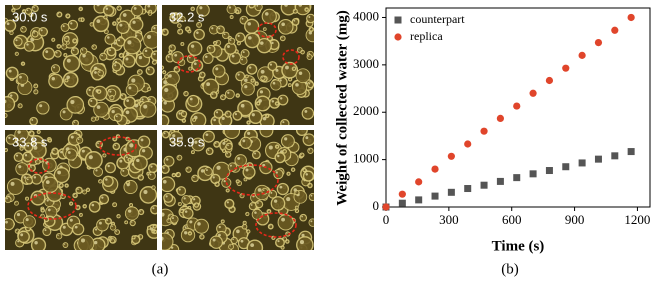  Describe the element at coordinates (398, 37) in the screenshot. I see `legend-marker` at that location.